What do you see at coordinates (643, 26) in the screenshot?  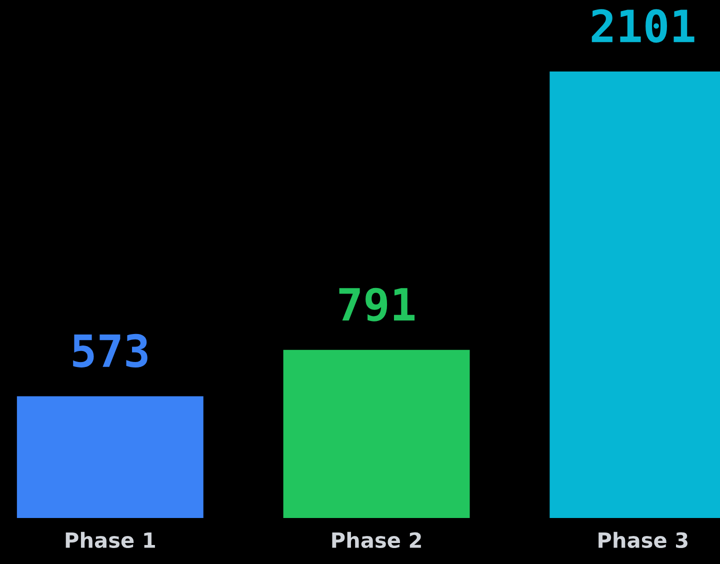 I see `data-label: 2101` at bounding box center [643, 26].